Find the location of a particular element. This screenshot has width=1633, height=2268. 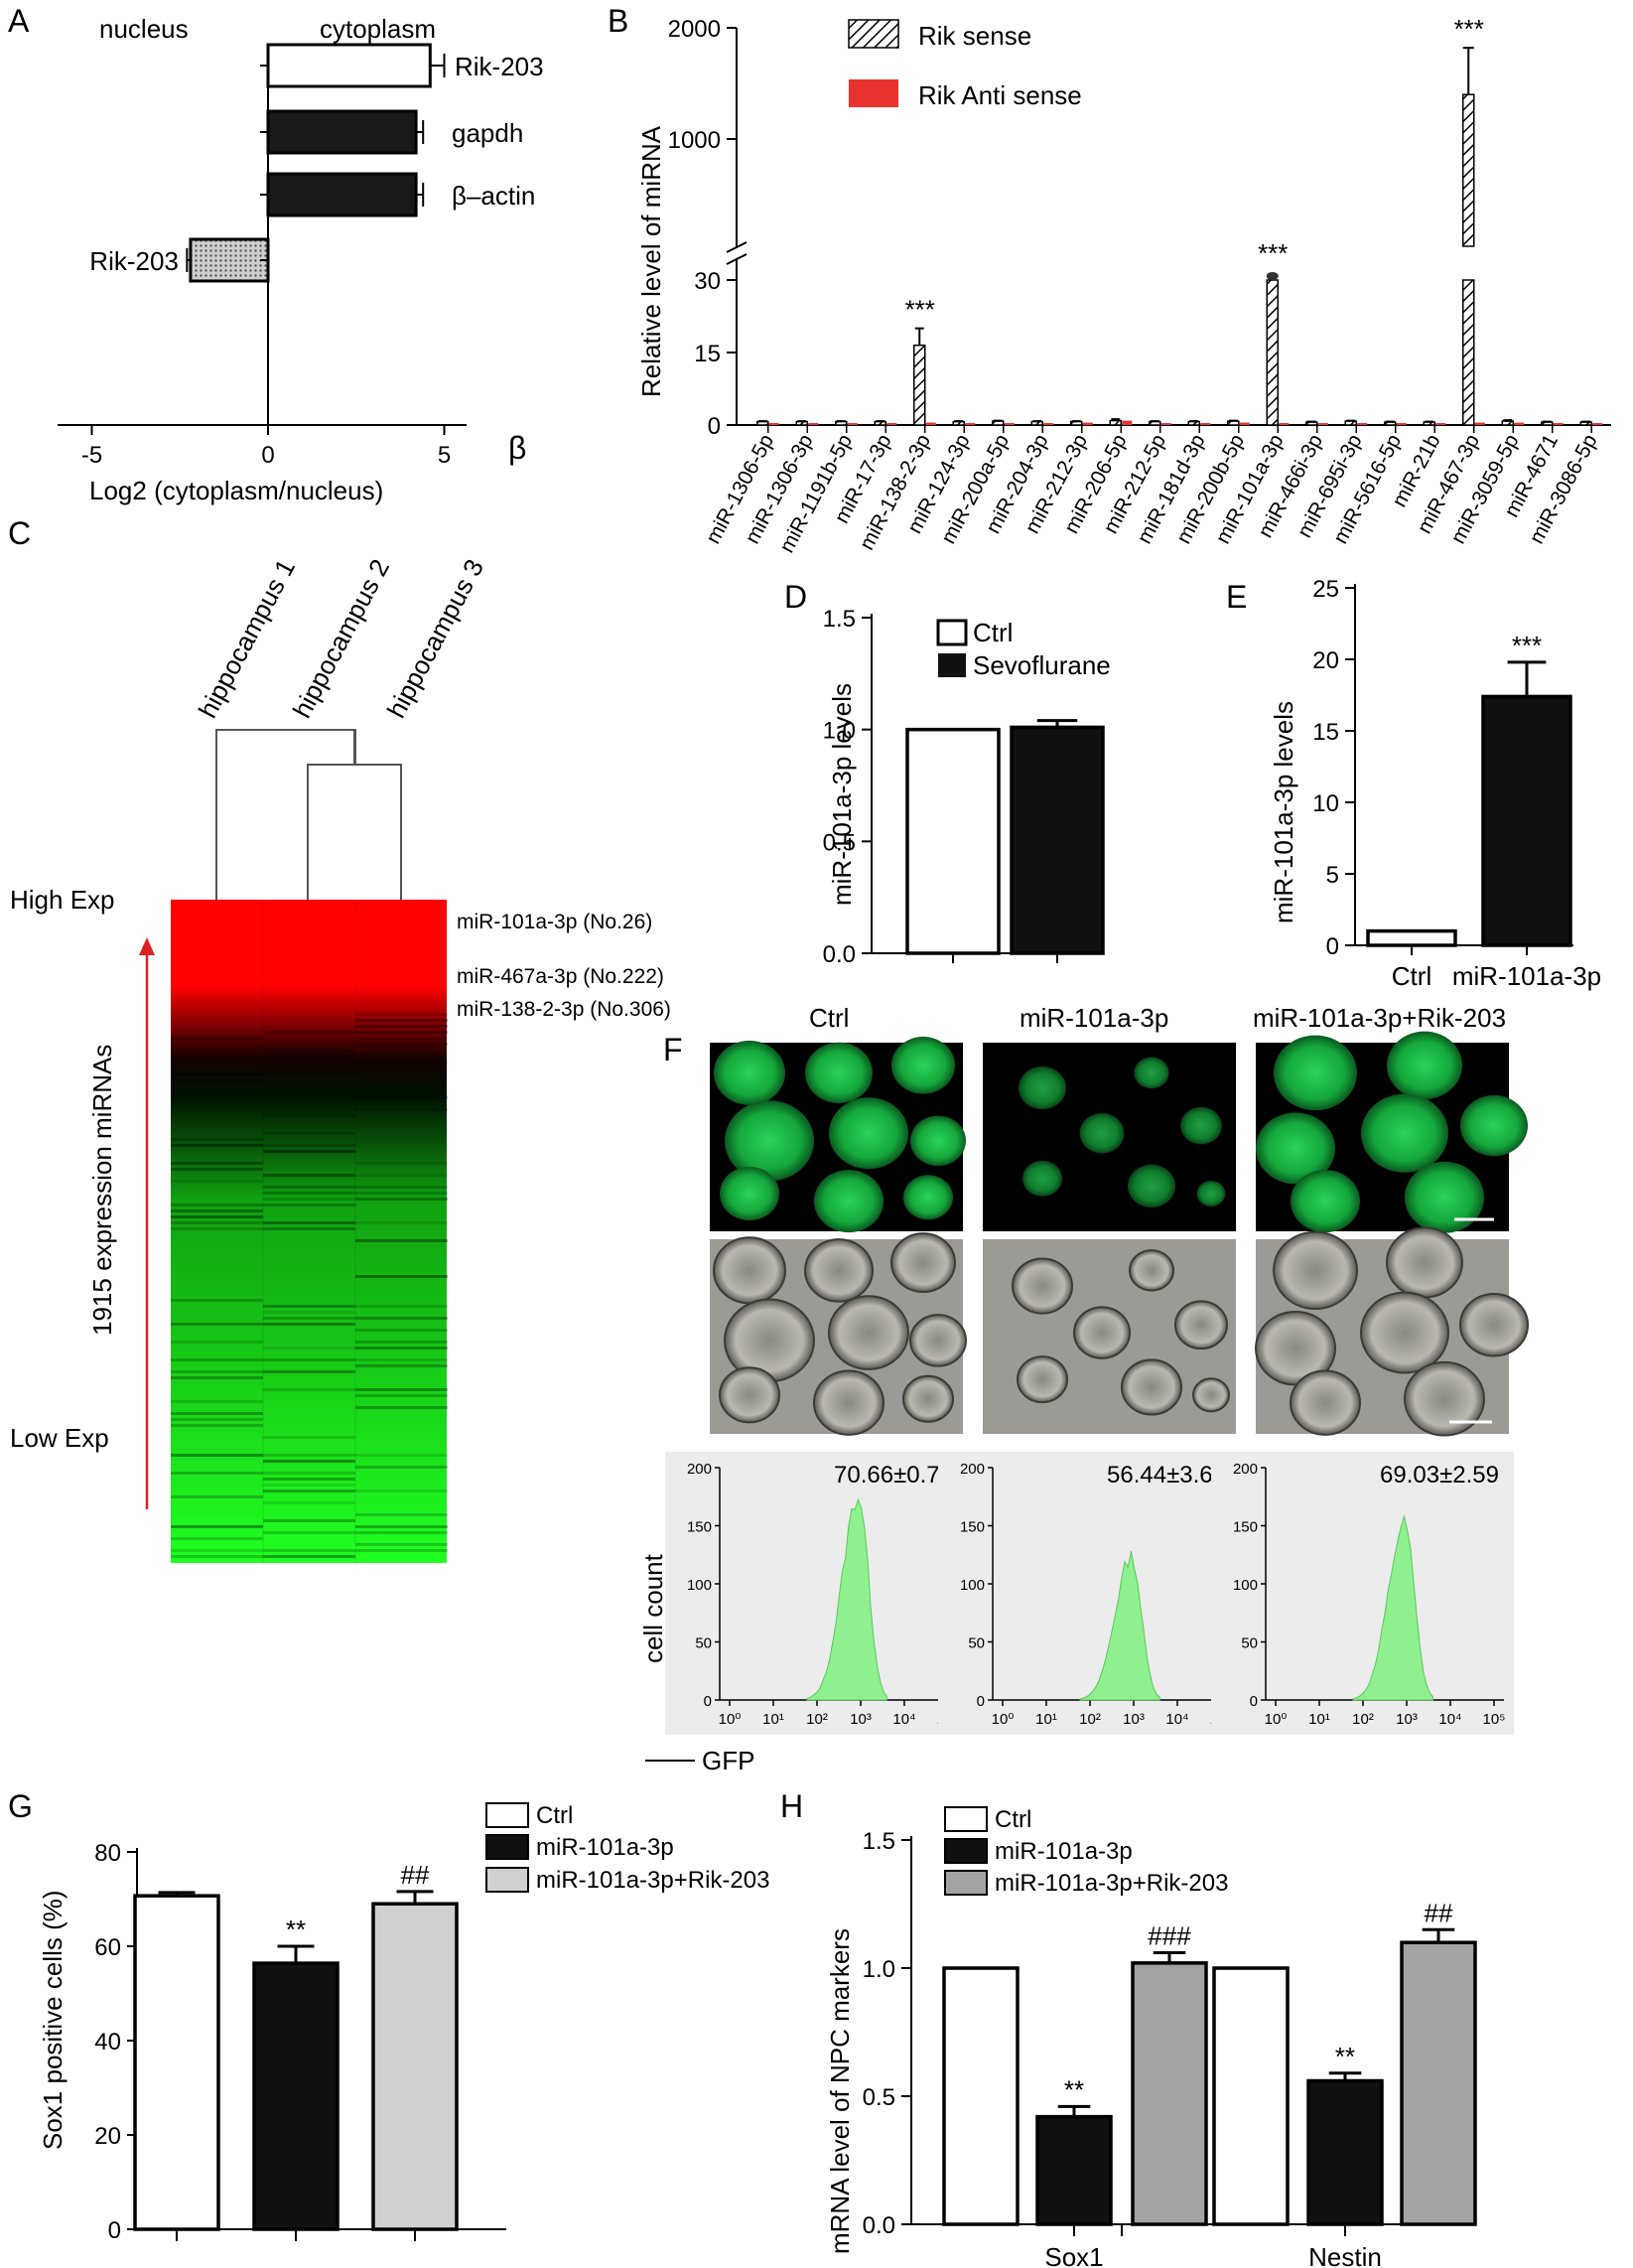

hist-y-tick-label: 100 is located at coordinates (1245, 1585).